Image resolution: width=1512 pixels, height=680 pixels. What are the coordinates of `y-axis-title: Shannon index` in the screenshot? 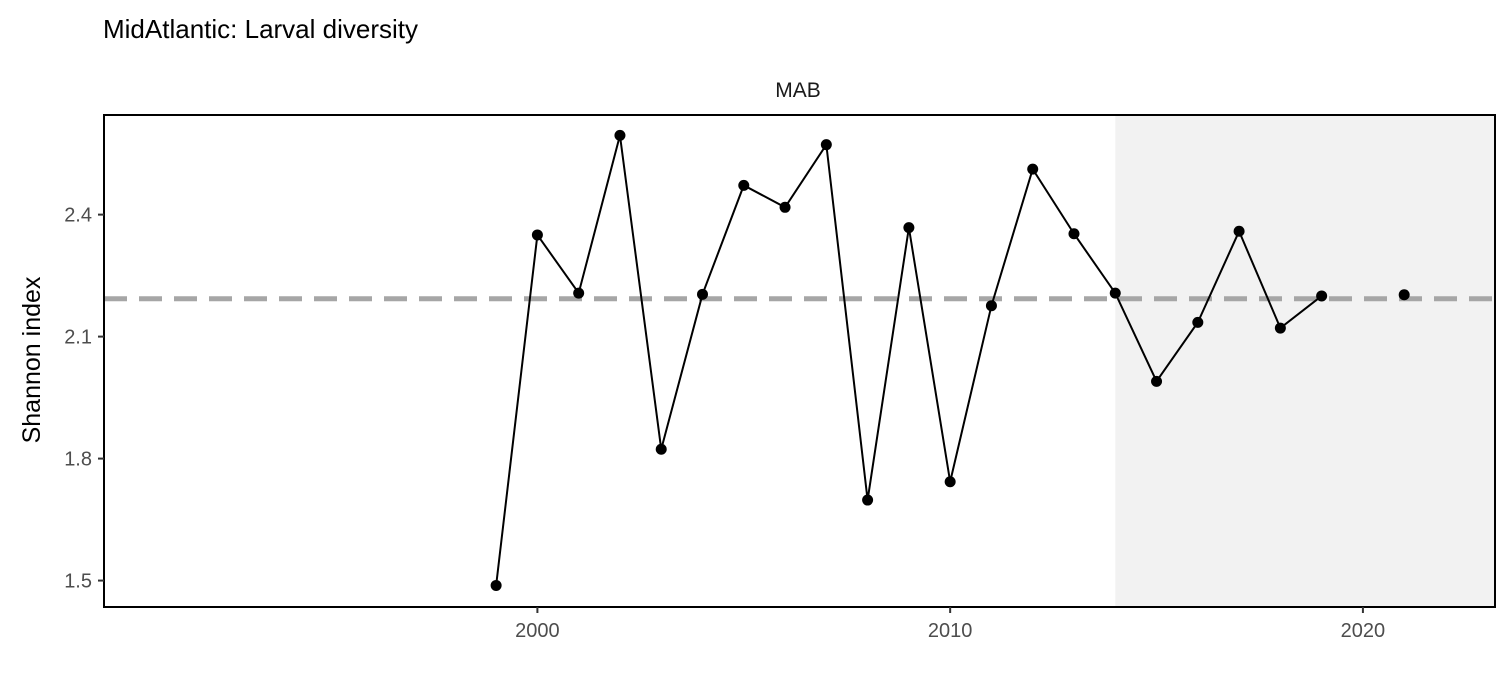 It's located at (32, 359).